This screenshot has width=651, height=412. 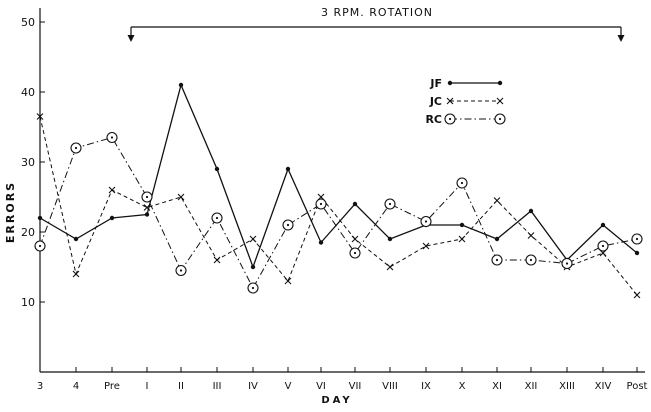 I want to click on y-axis-label: ERRORS, so click(x=10, y=212).